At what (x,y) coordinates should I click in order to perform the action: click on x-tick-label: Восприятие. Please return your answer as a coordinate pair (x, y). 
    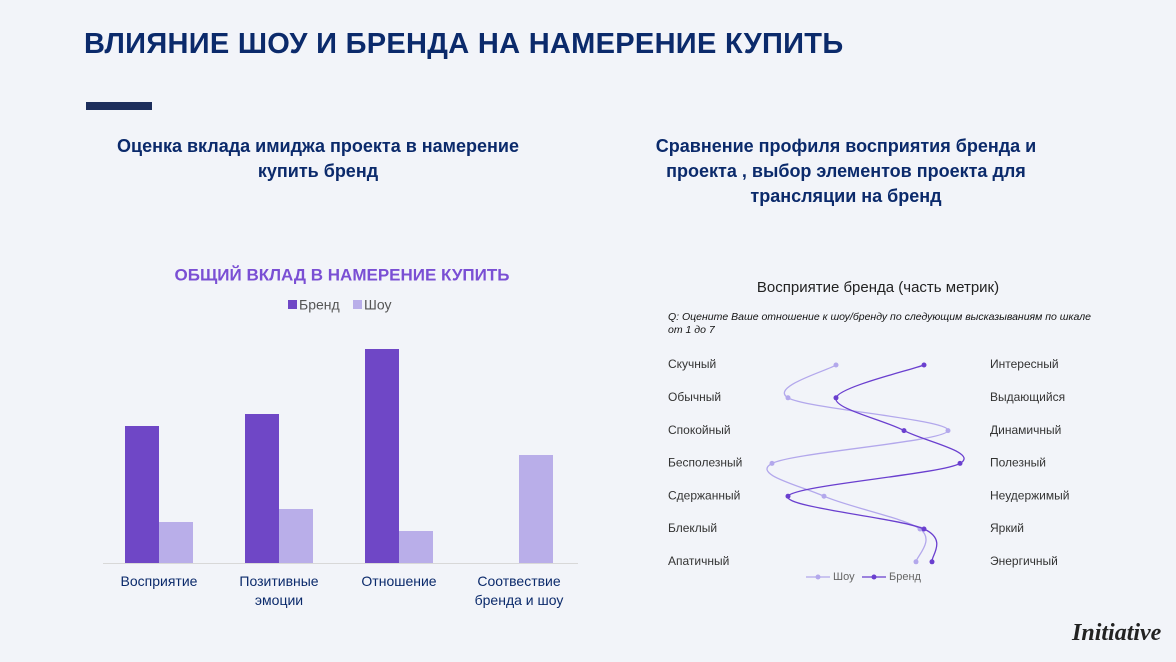
    Looking at the image, I should click on (159, 581).